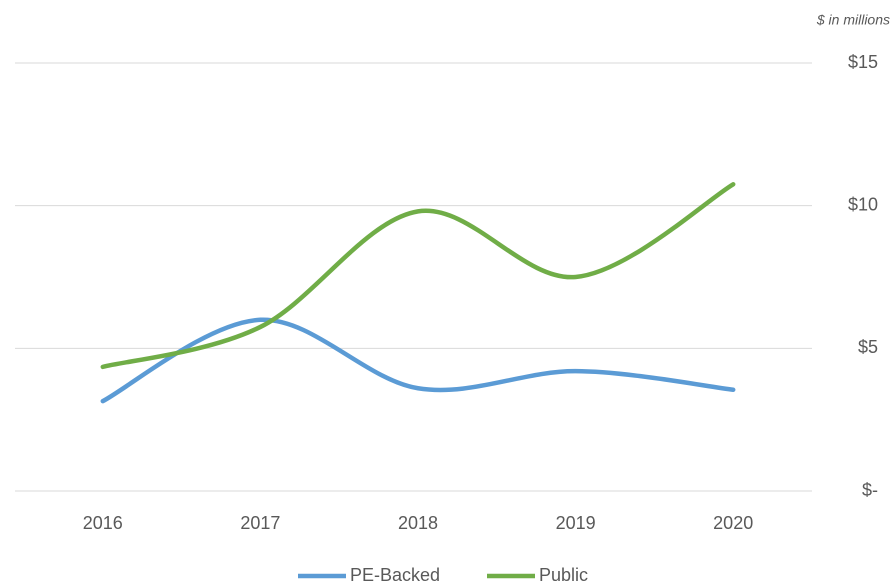  What do you see at coordinates (103, 523) in the screenshot?
I see `x-tick-label: 2016` at bounding box center [103, 523].